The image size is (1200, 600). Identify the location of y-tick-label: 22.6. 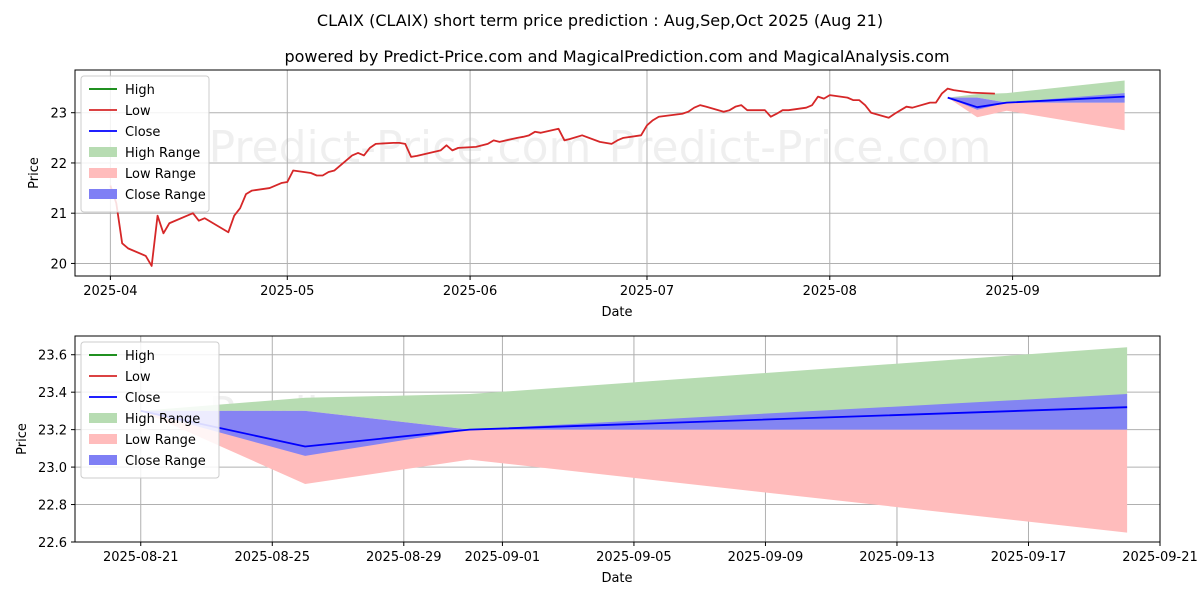
(52, 543).